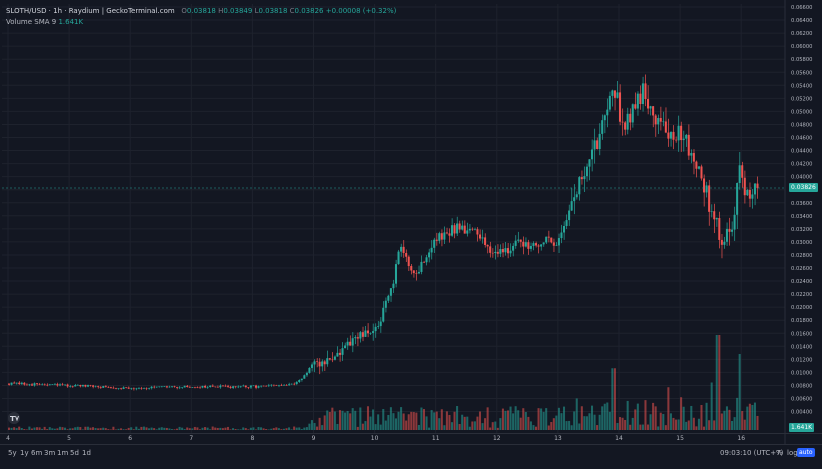 Image resolution: width=822 pixels, height=469 pixels. Describe the element at coordinates (50, 453) in the screenshot. I see `timeframe-3m: 3m` at that location.